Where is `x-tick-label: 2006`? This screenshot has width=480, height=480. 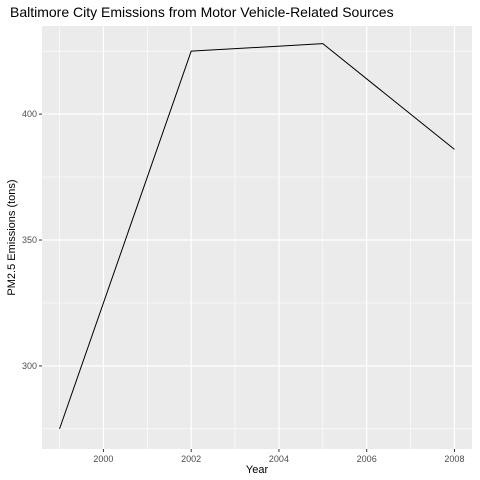
x-tick-label: 2006 is located at coordinates (367, 459).